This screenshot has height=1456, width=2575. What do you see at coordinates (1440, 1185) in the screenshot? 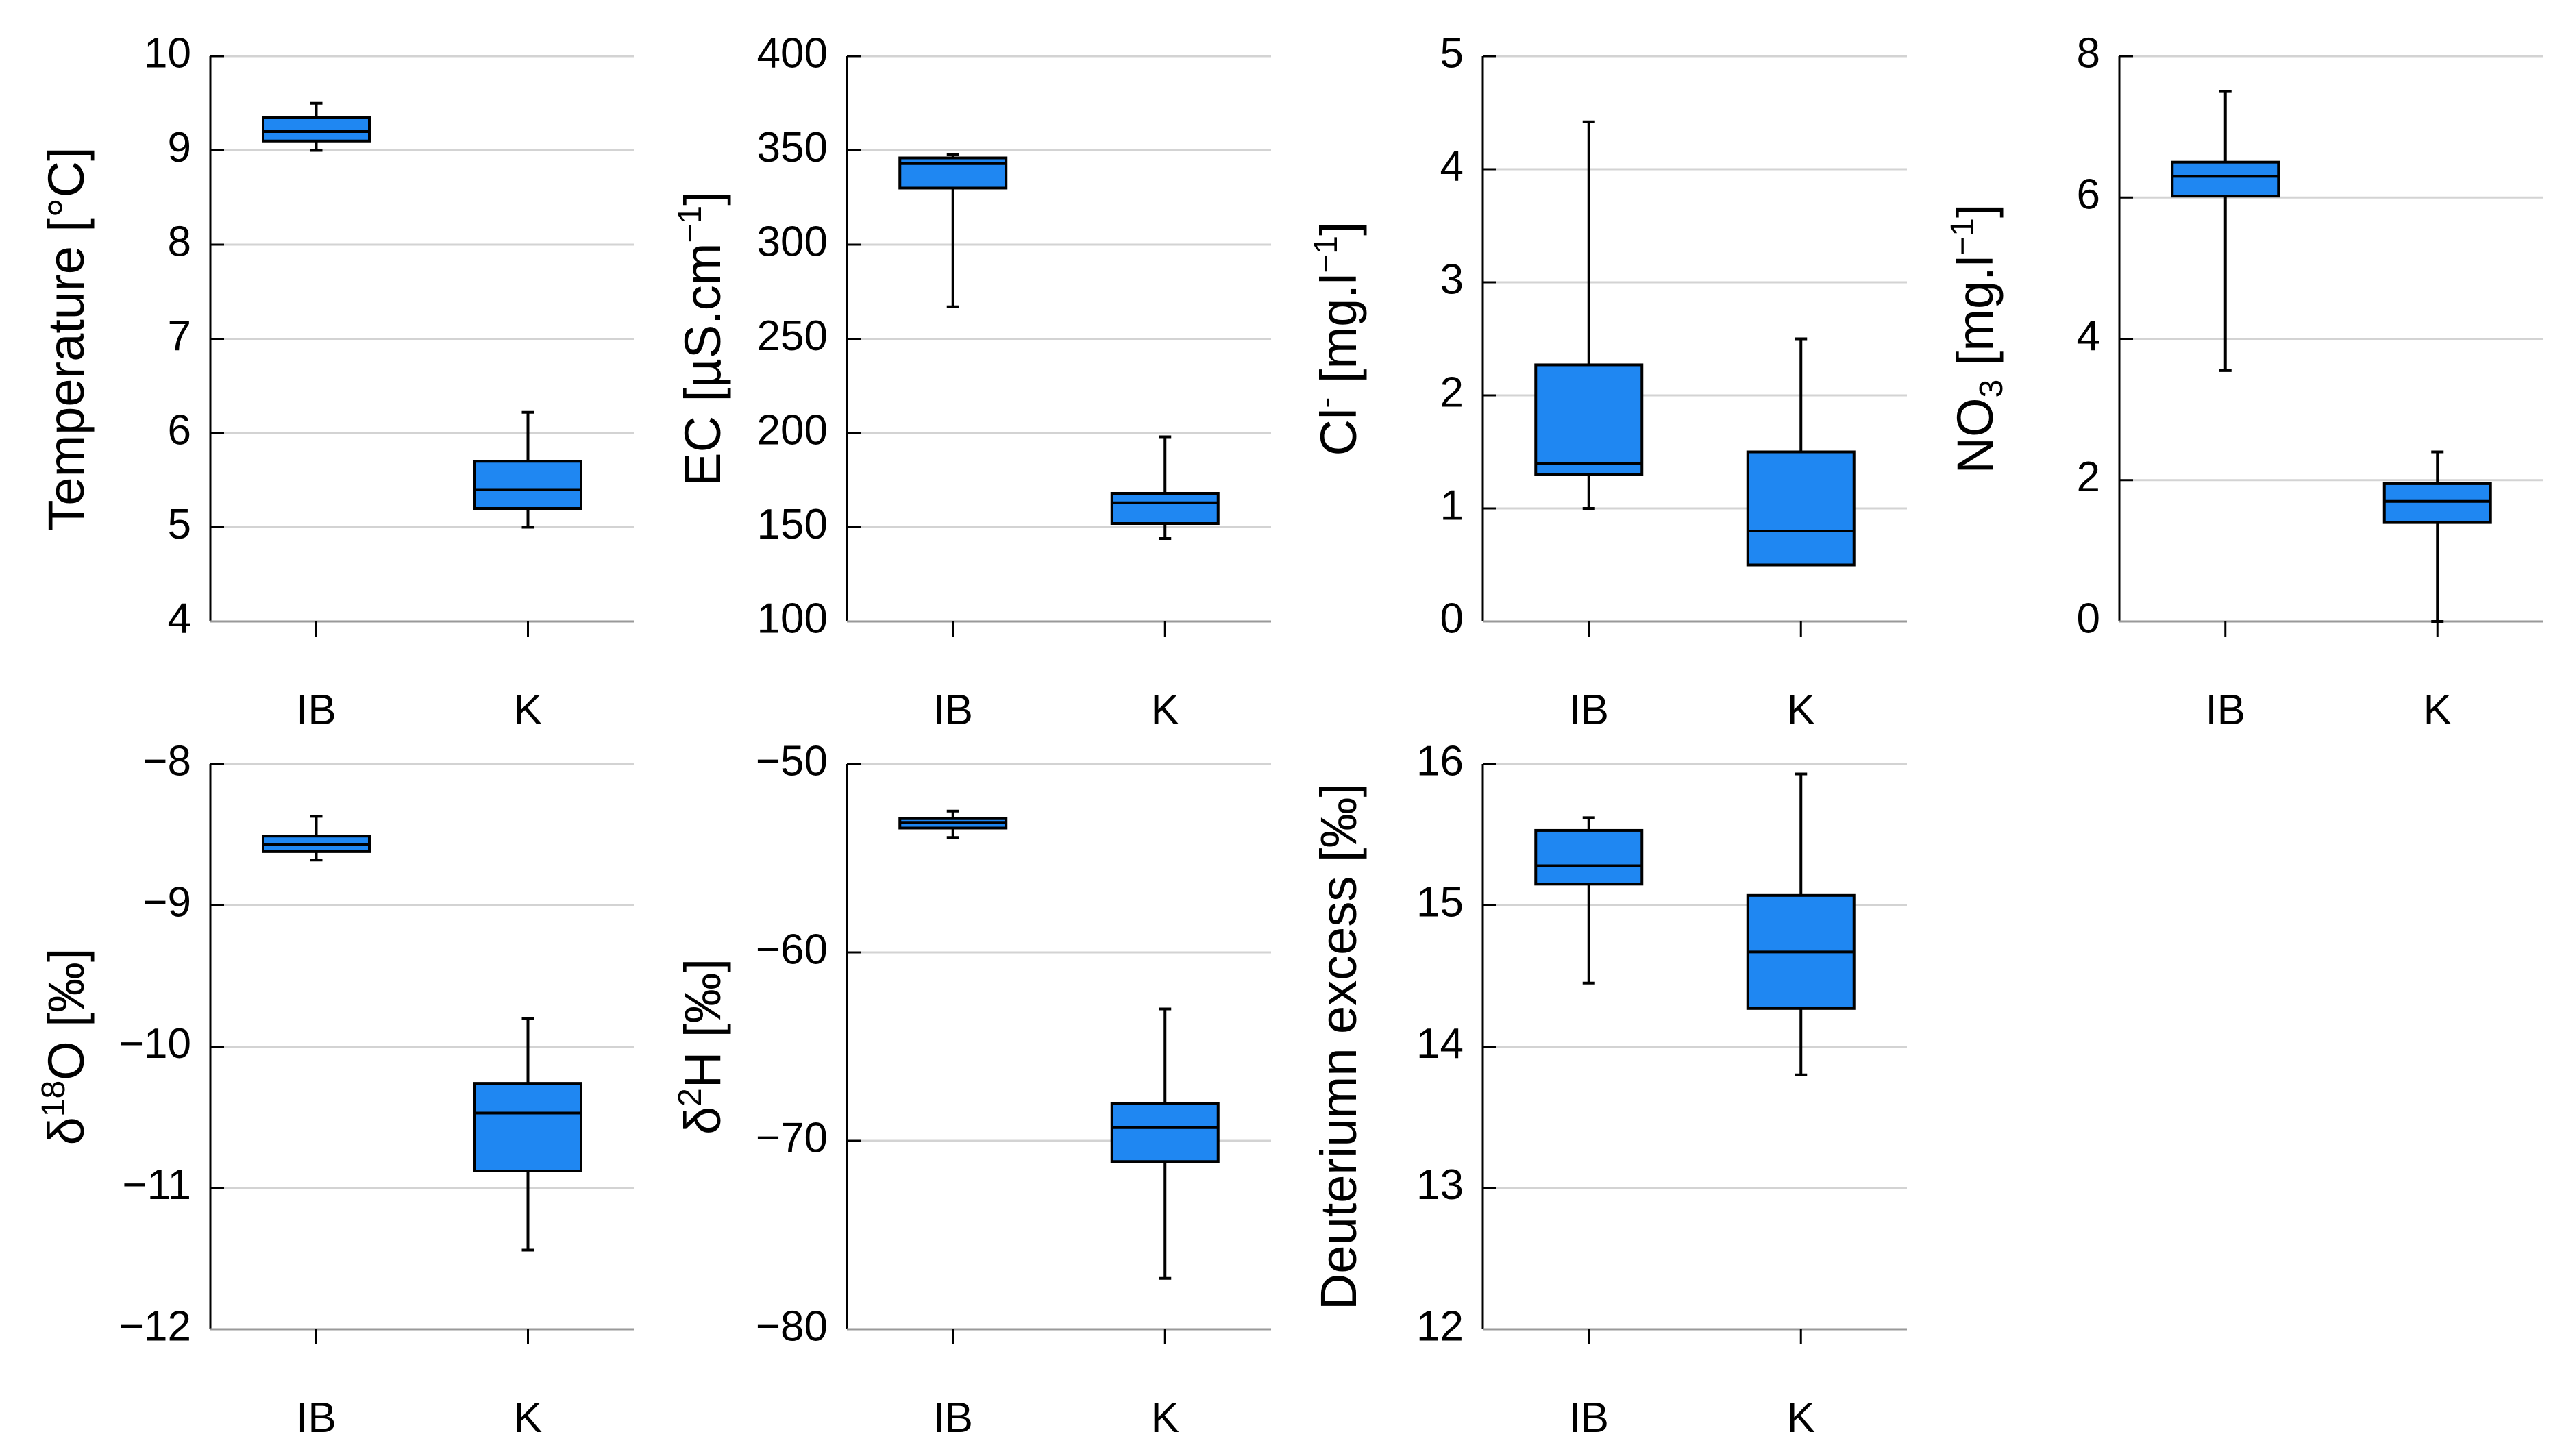
I see `y-tick-label: 13` at bounding box center [1440, 1185].